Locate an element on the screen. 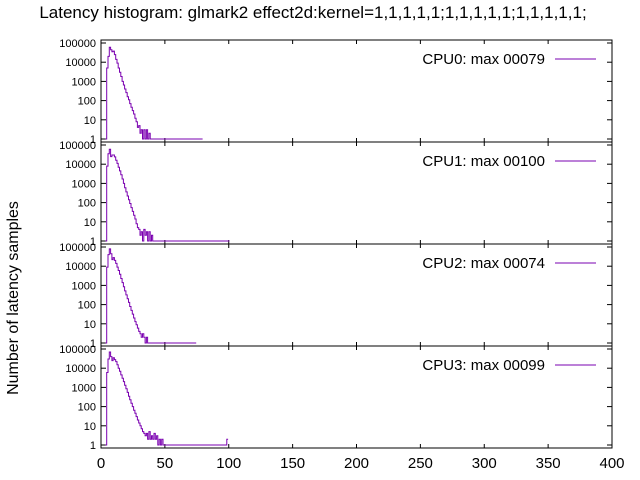  x-tick-label: 300 is located at coordinates (484, 463).